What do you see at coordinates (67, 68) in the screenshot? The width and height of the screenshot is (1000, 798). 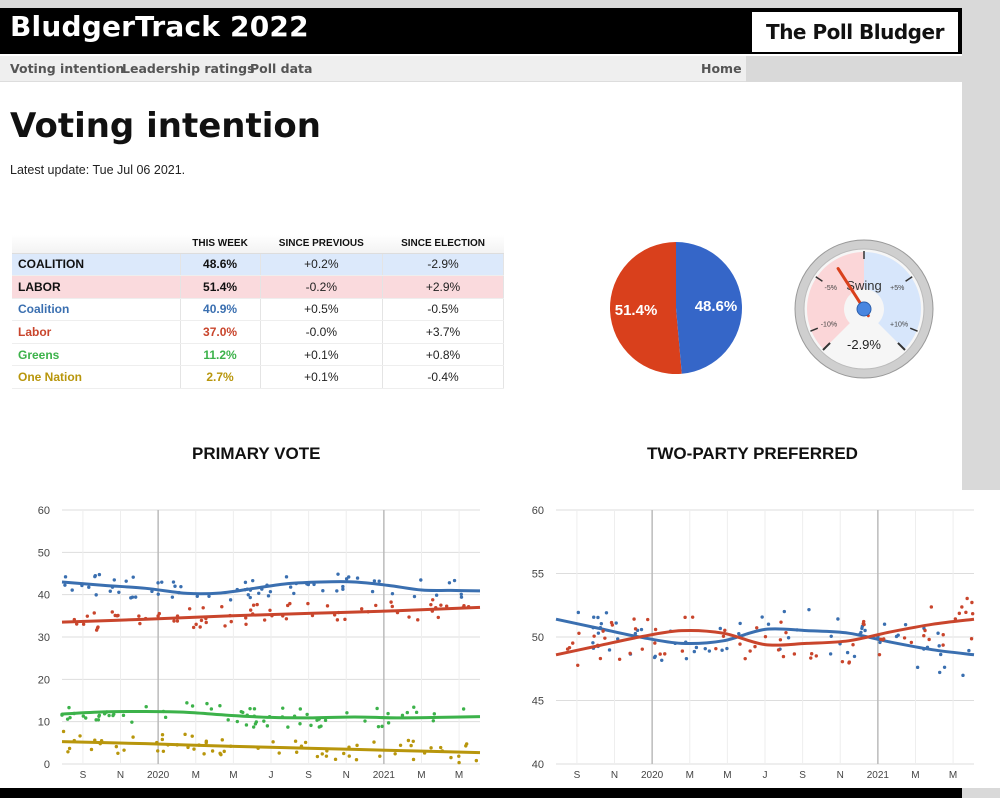 I see `nav-voting-intention: Voting intention` at bounding box center [67, 68].